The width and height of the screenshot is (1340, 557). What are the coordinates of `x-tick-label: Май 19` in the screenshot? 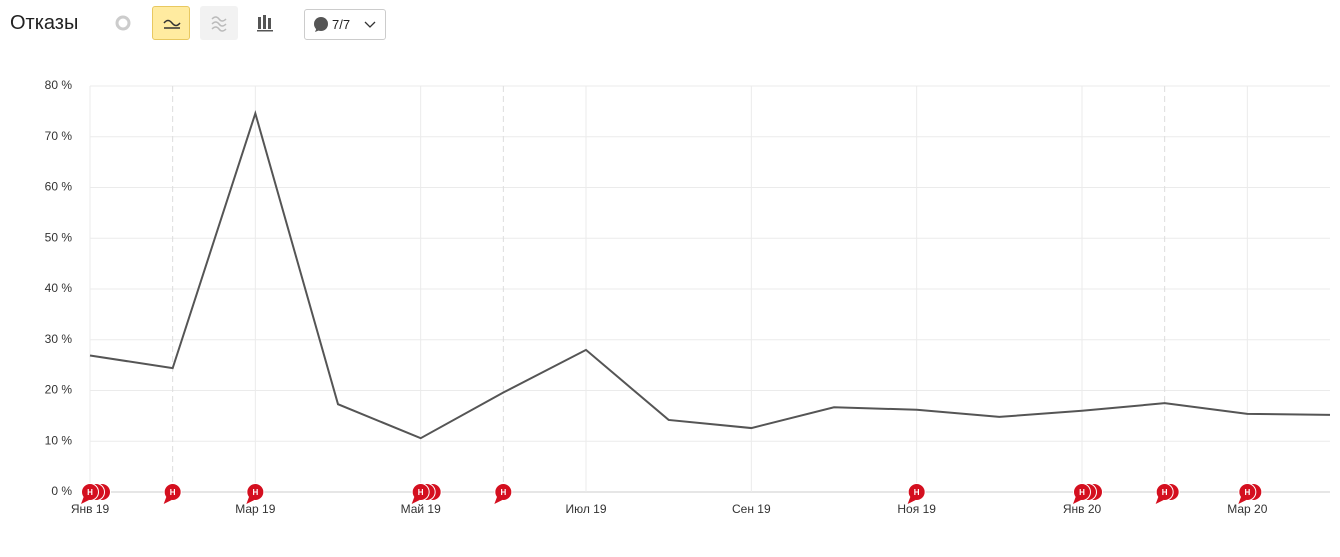 It's located at (421, 509).